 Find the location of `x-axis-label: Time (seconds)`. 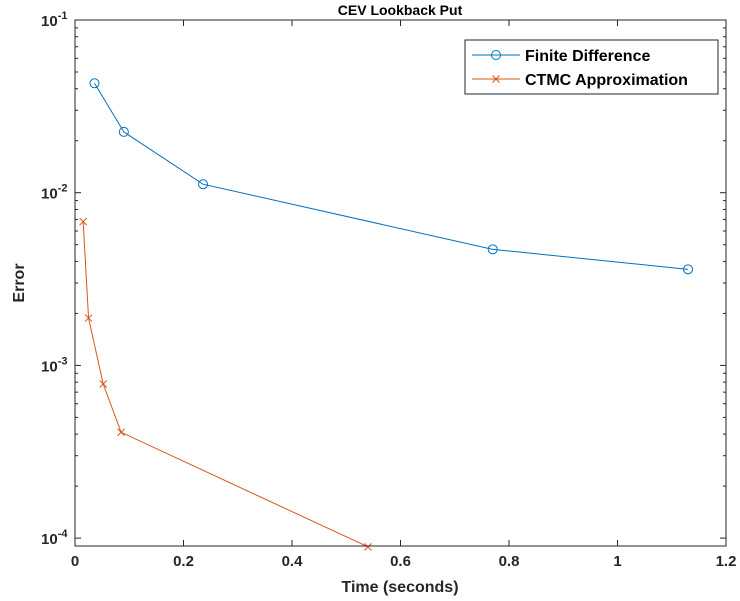

x-axis-label: Time (seconds) is located at coordinates (399, 587).